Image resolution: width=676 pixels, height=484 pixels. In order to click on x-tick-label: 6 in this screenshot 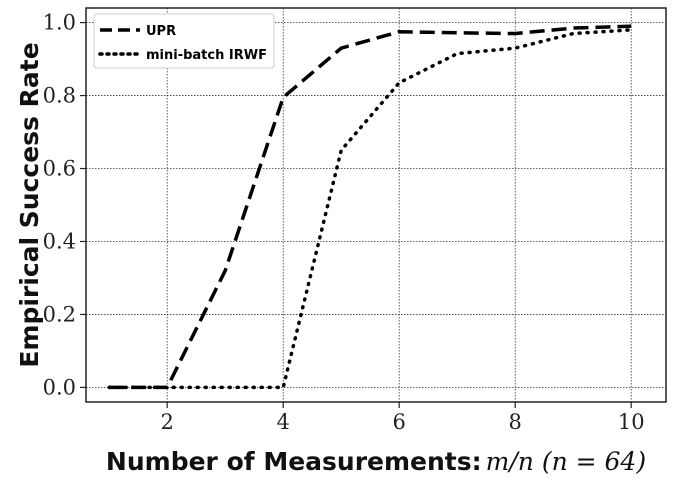, I will do `click(399, 422)`.